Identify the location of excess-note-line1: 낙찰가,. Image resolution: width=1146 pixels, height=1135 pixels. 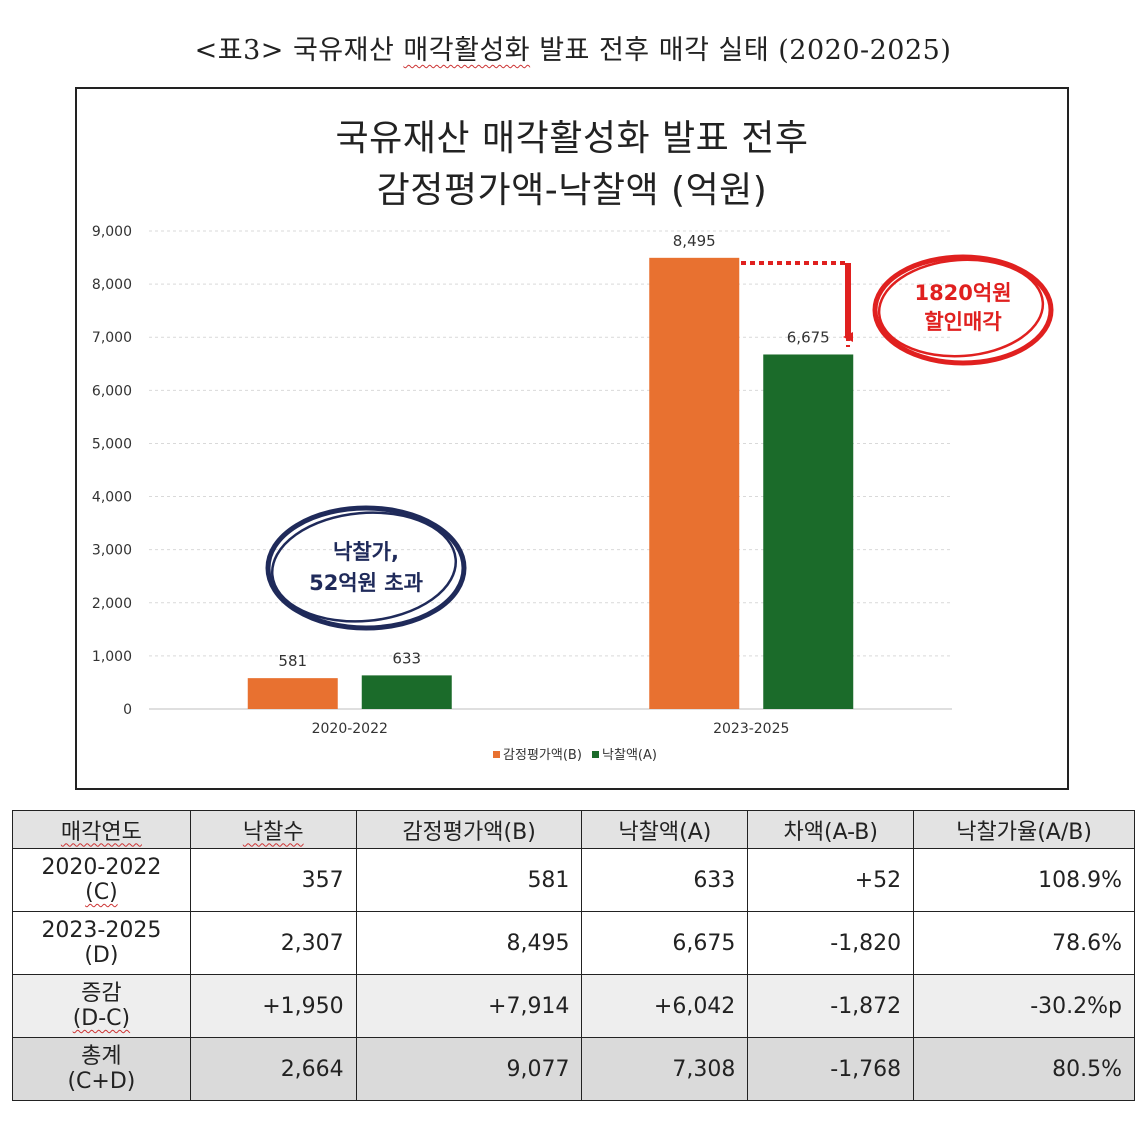
(366, 552).